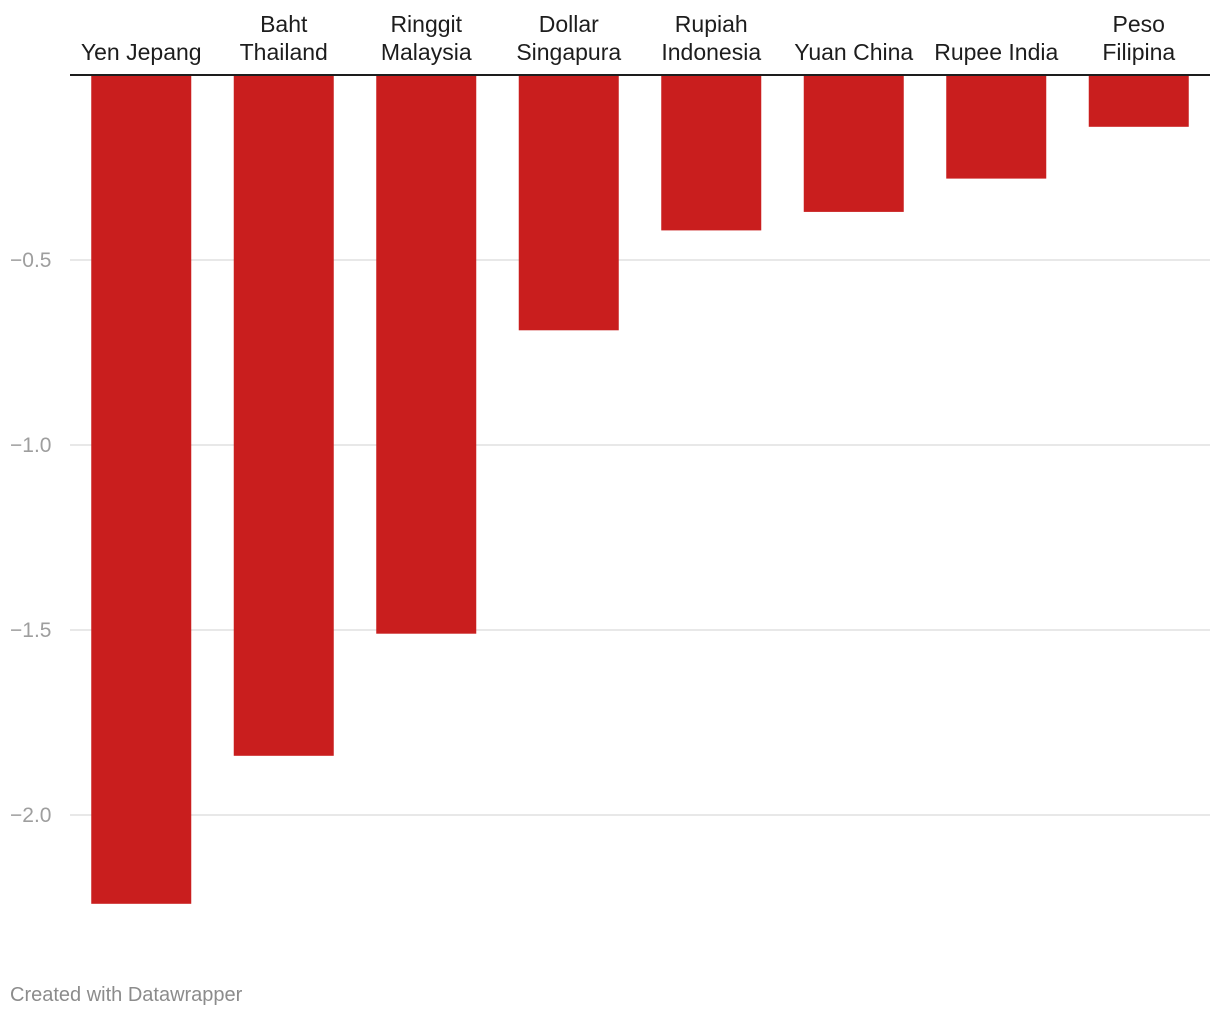  I want to click on category-label: Yen Jepang, so click(141, 52).